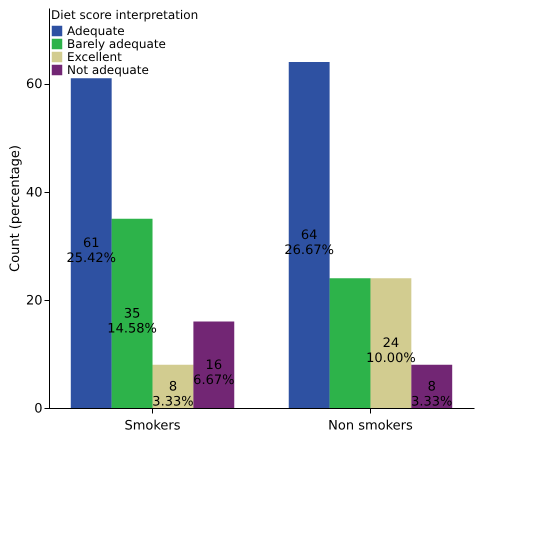 The width and height of the screenshot is (556, 542). Describe the element at coordinates (38, 409) in the screenshot. I see `y-tick-label: 0` at that location.